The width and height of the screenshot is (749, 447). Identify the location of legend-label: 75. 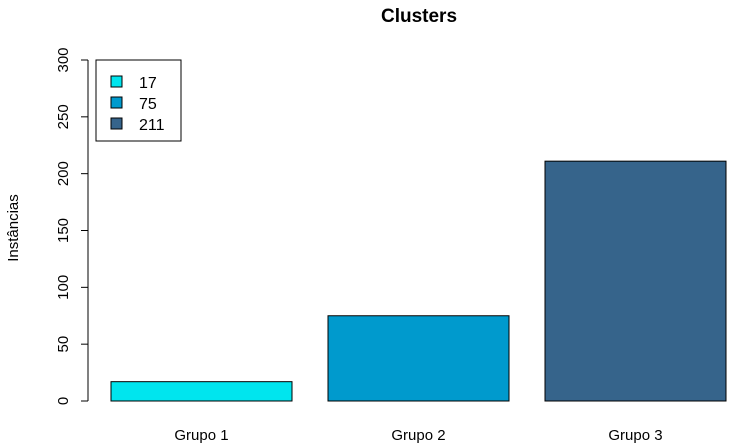
(148, 104).